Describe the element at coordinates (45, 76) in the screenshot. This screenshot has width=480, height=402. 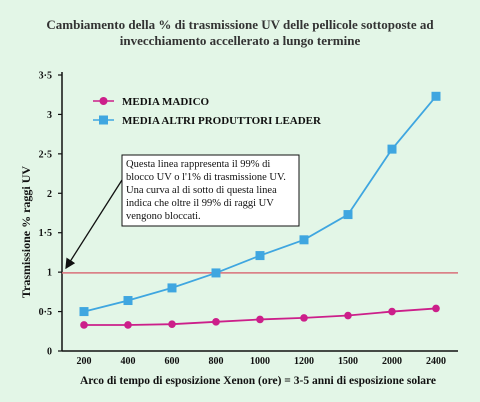
I see `y-tick-label: 3·5` at that location.